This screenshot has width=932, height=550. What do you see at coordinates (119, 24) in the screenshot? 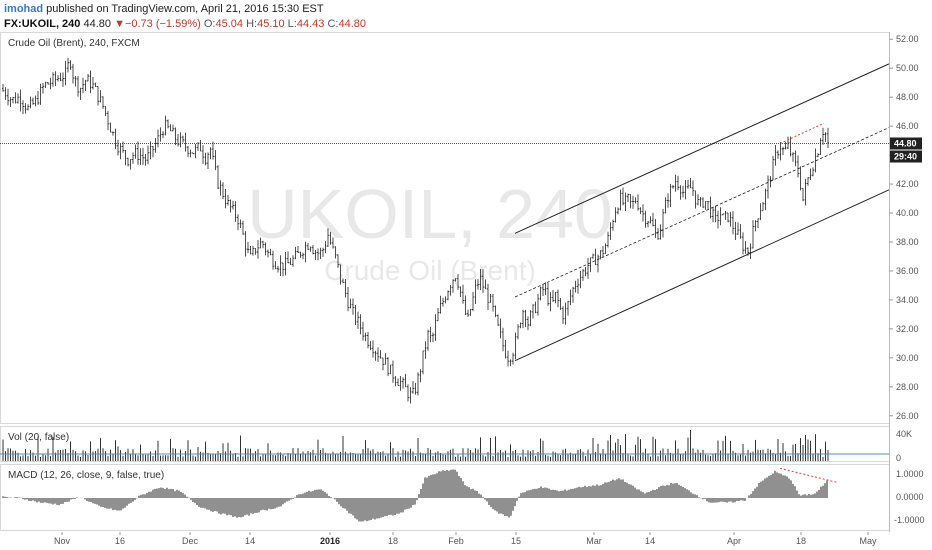
I see `down-arrow-icon: ▼` at bounding box center [119, 24].